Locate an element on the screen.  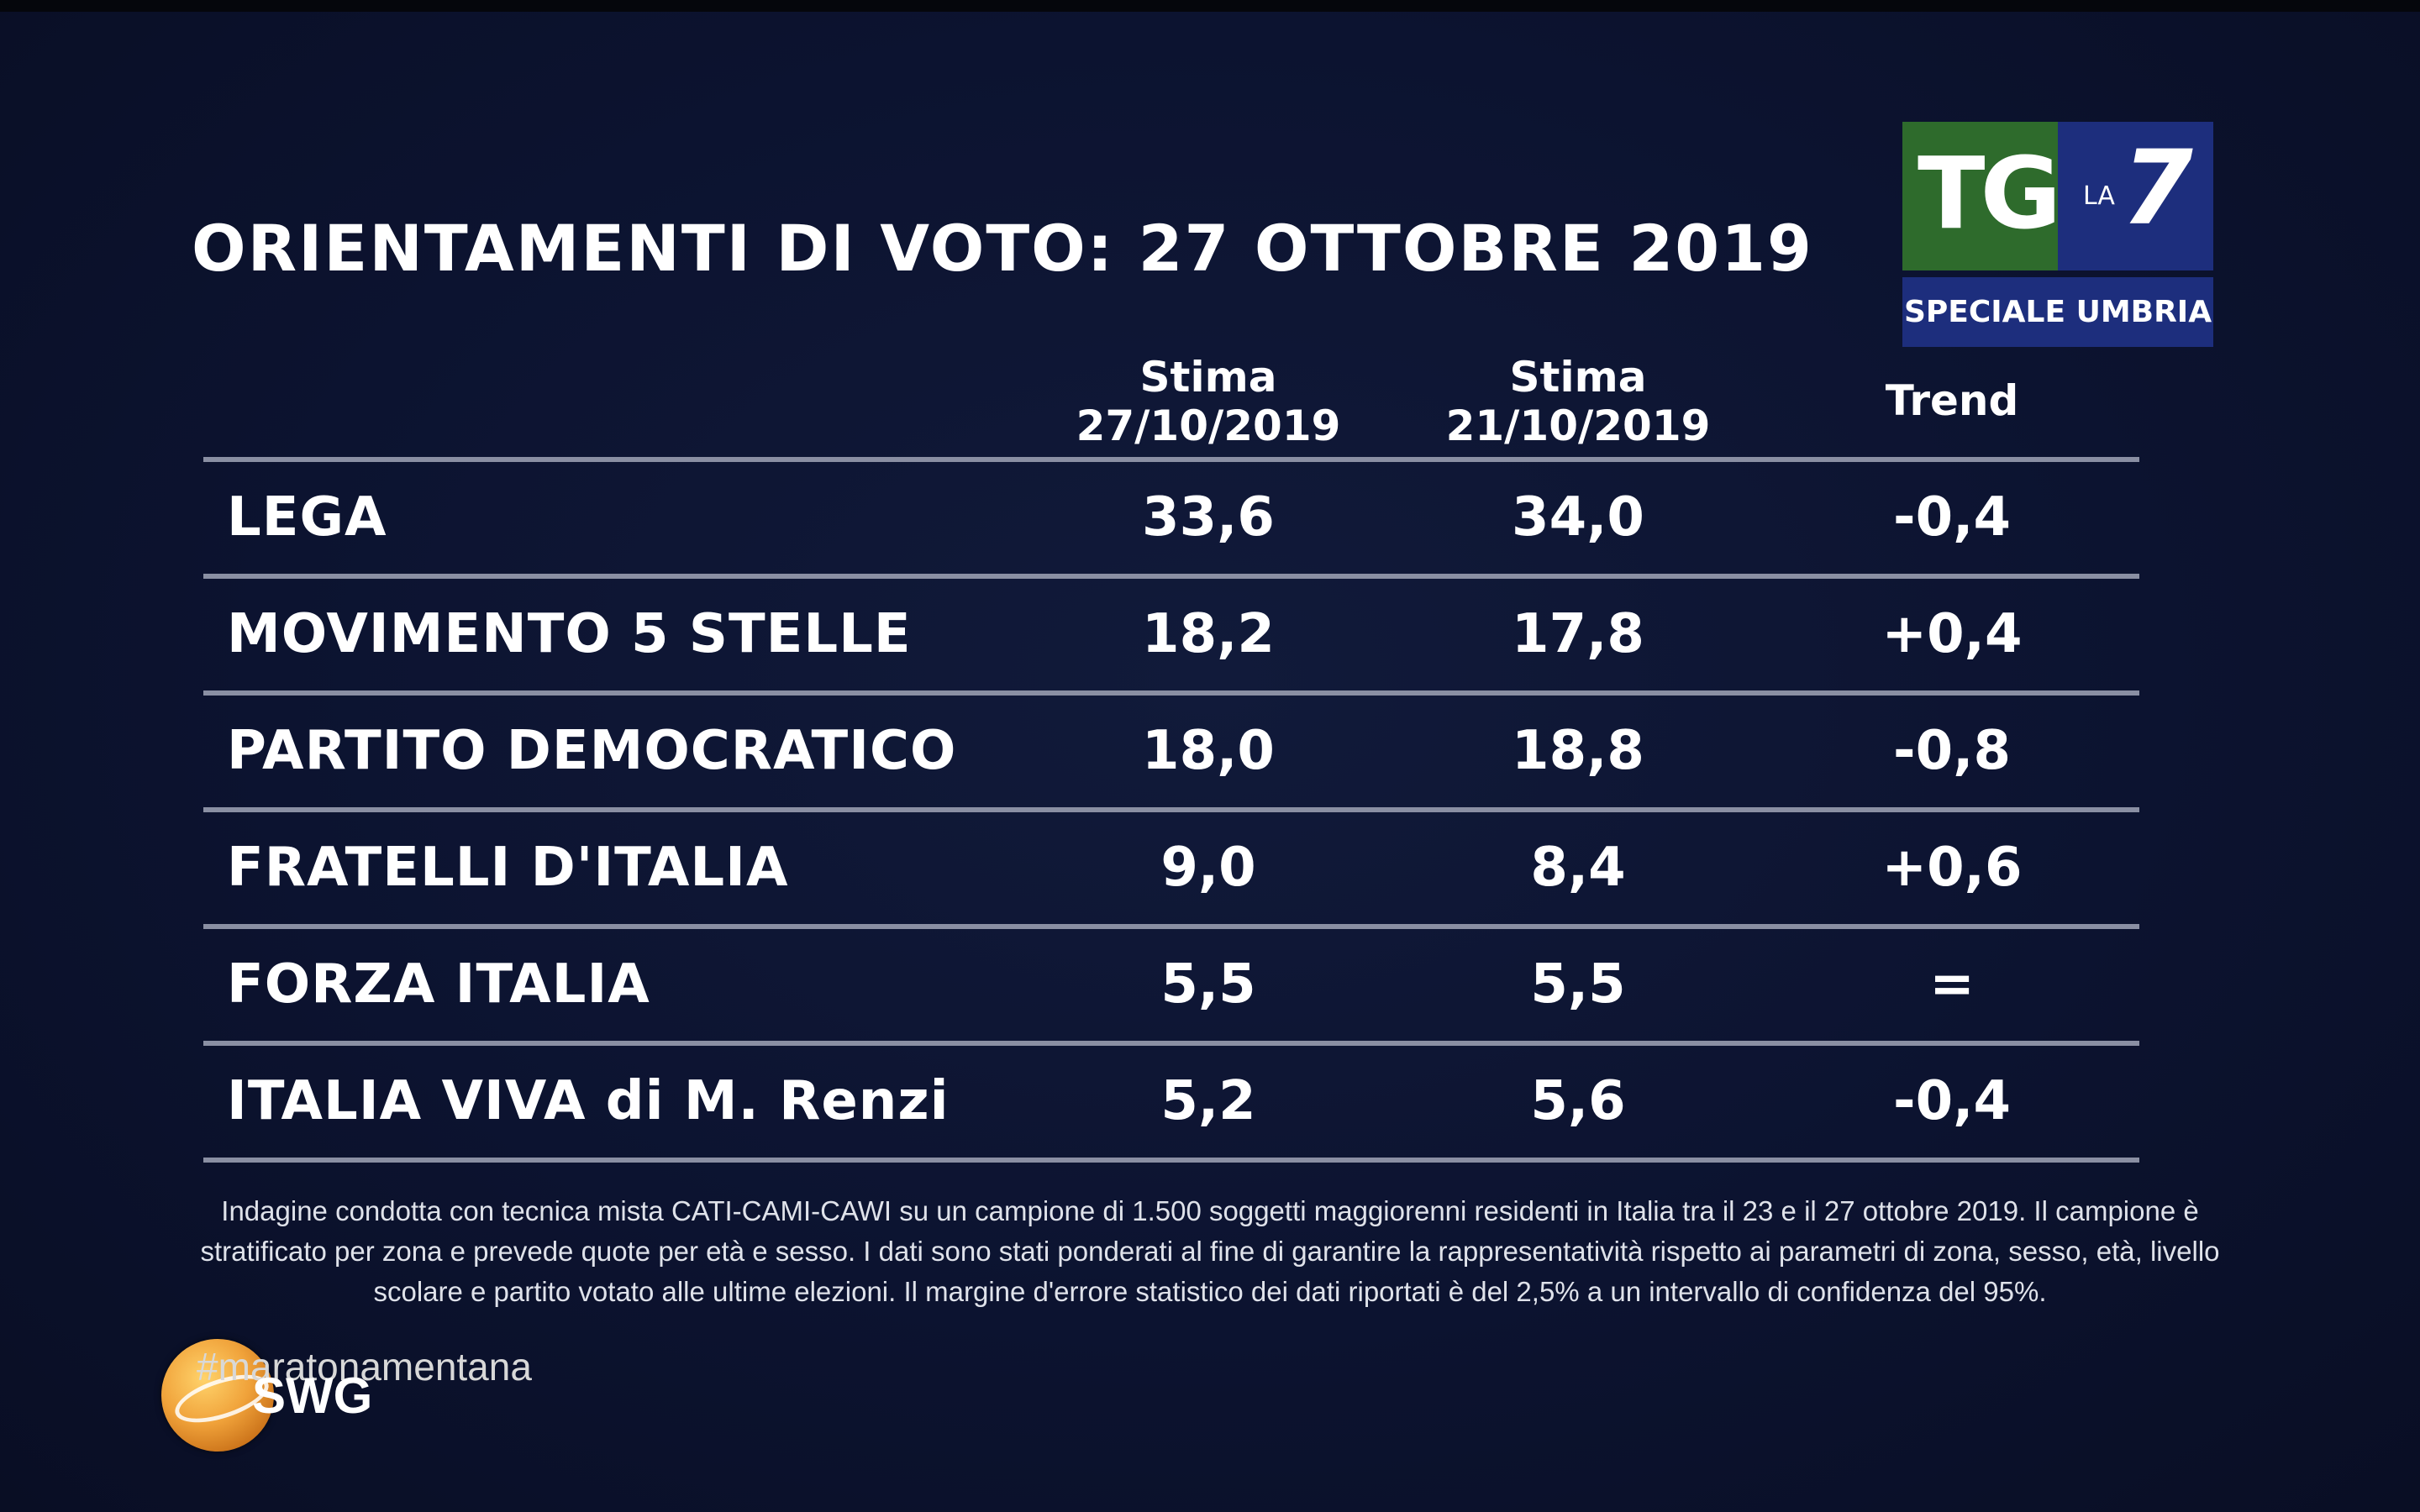
table-row: LEGA 33,6 34,0 -0,4 is located at coordinates (1171, 518).